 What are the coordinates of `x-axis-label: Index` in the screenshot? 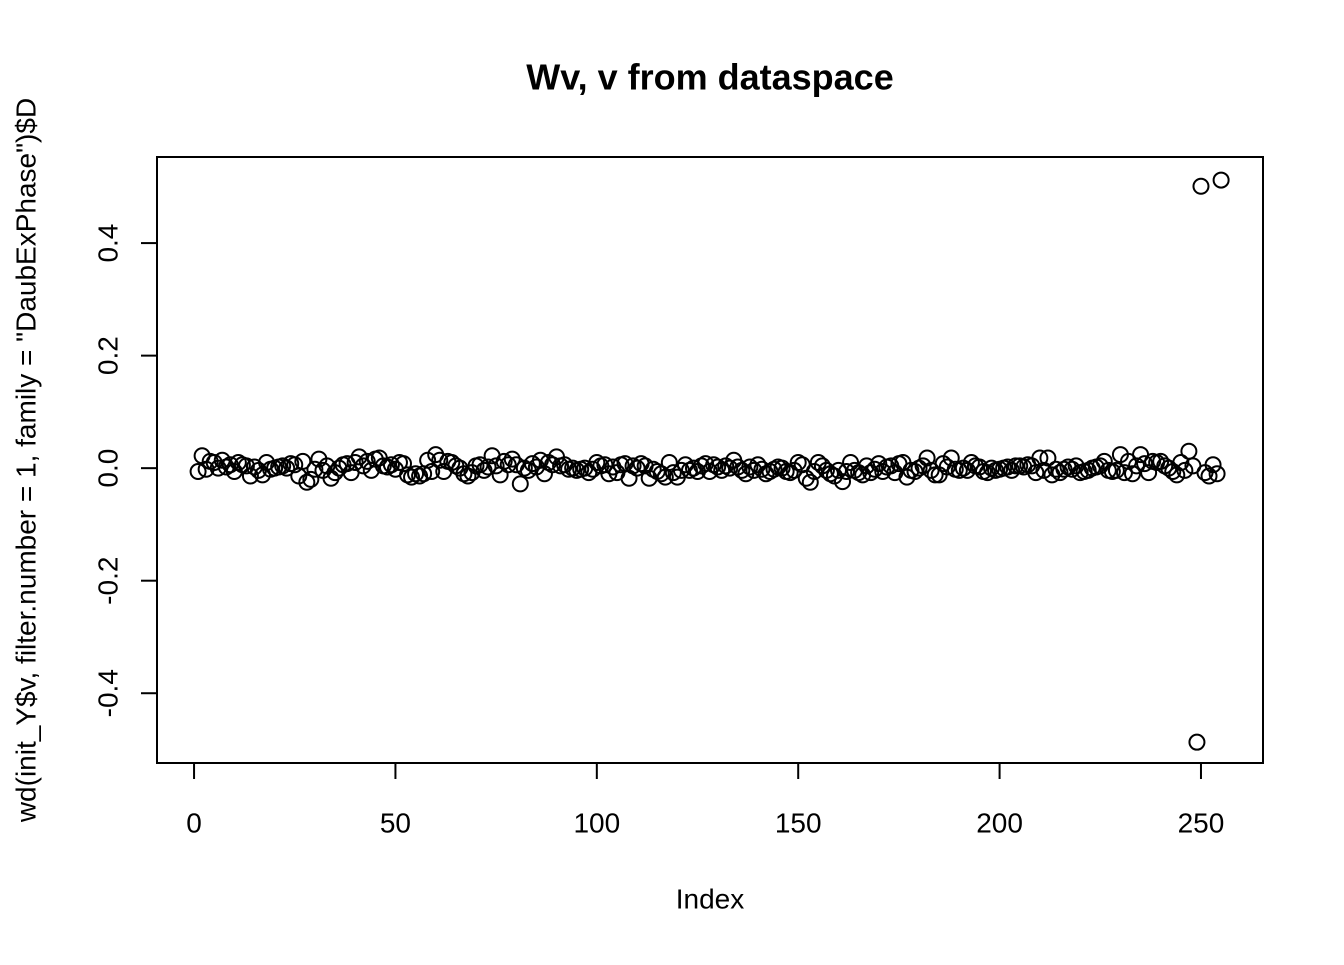 It's located at (710, 898).